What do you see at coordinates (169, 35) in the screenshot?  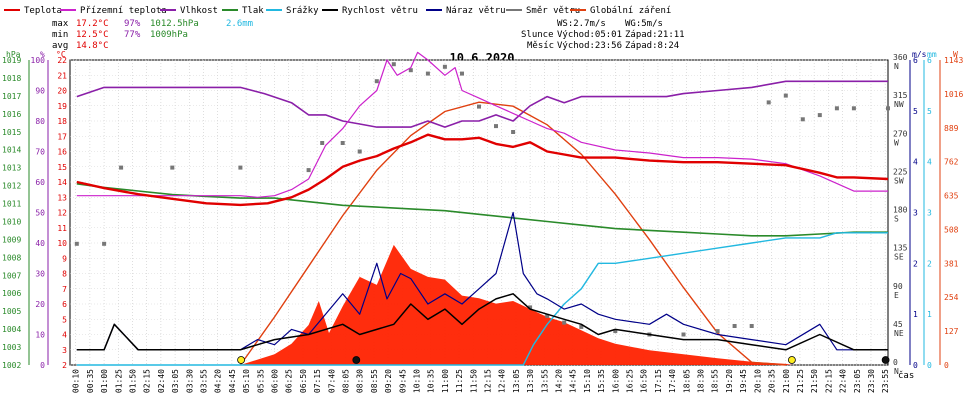 I see `stat-min-press: 1009hPa` at bounding box center [169, 35].